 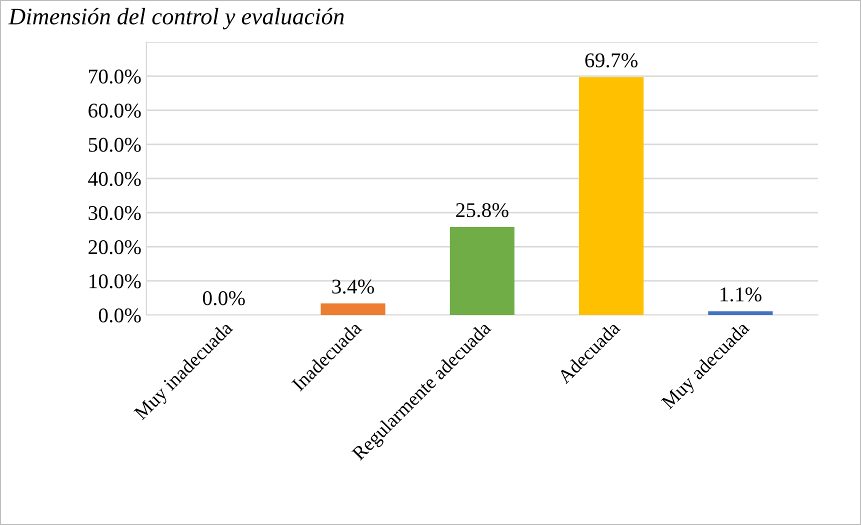 What do you see at coordinates (114, 111) in the screenshot?
I see `y-tick-label: 60.0%` at bounding box center [114, 111].